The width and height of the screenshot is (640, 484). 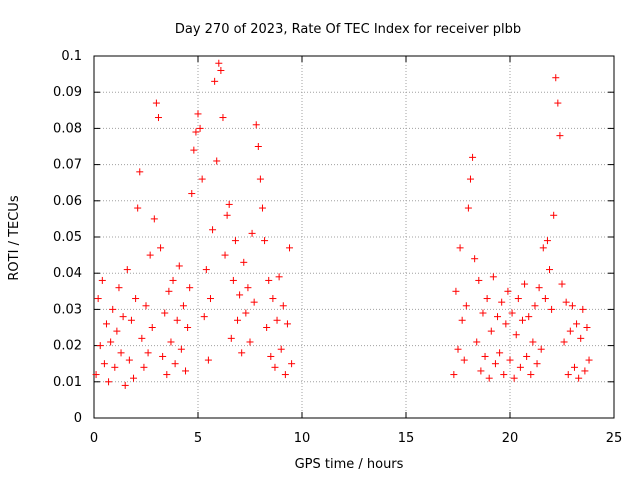 I want to click on y-tick-label: 0.04, so click(x=67, y=273).